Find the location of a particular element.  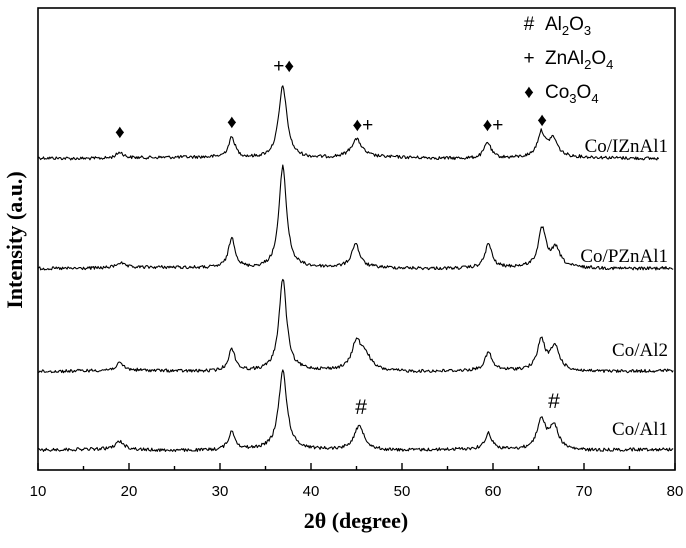

legend-label: ZnAl2O4 is located at coordinates (579, 60).